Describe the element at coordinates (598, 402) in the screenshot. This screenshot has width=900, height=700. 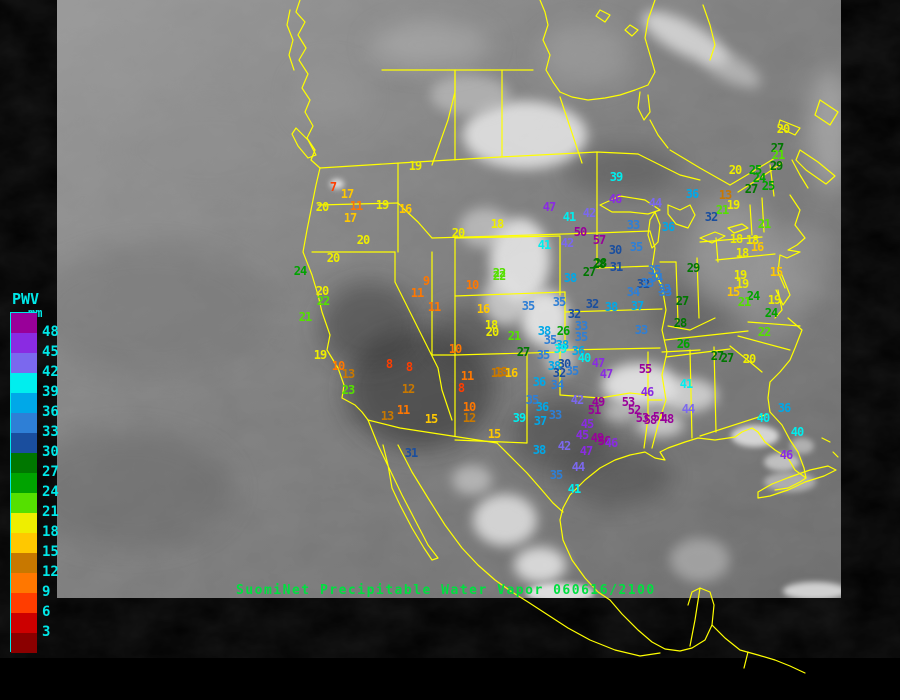
I see `station-value: 49` at that location.